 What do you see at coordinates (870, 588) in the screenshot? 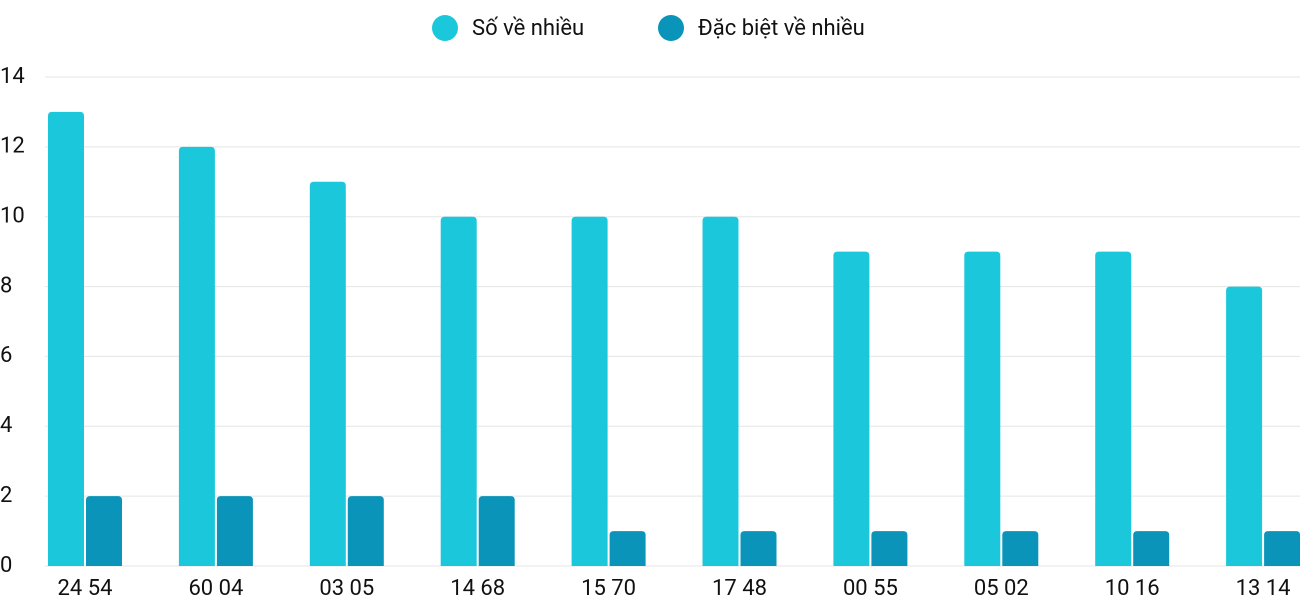
I see `x-tick-label: 00 55` at bounding box center [870, 588].